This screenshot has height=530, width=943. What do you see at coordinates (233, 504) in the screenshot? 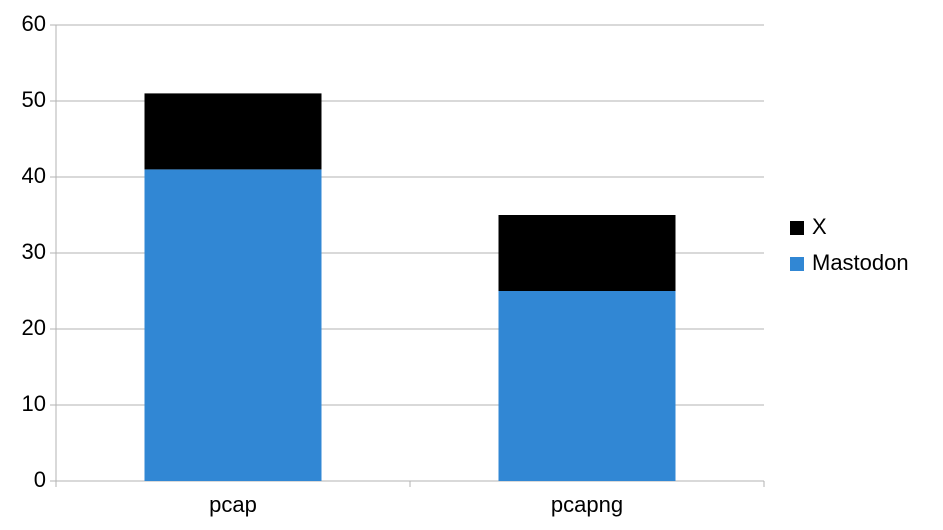
I see `x-tick-label: pcap` at bounding box center [233, 504].